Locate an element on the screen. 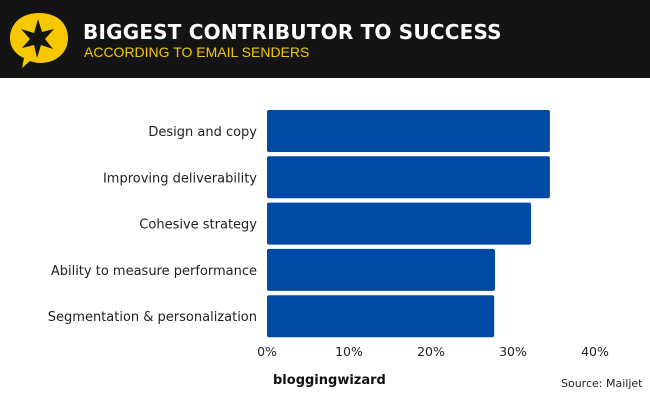 Image resolution: width=650 pixels, height=400 pixels. chart-subtitle: ACCORDING TO EMAIL SENDERS is located at coordinates (197, 52).